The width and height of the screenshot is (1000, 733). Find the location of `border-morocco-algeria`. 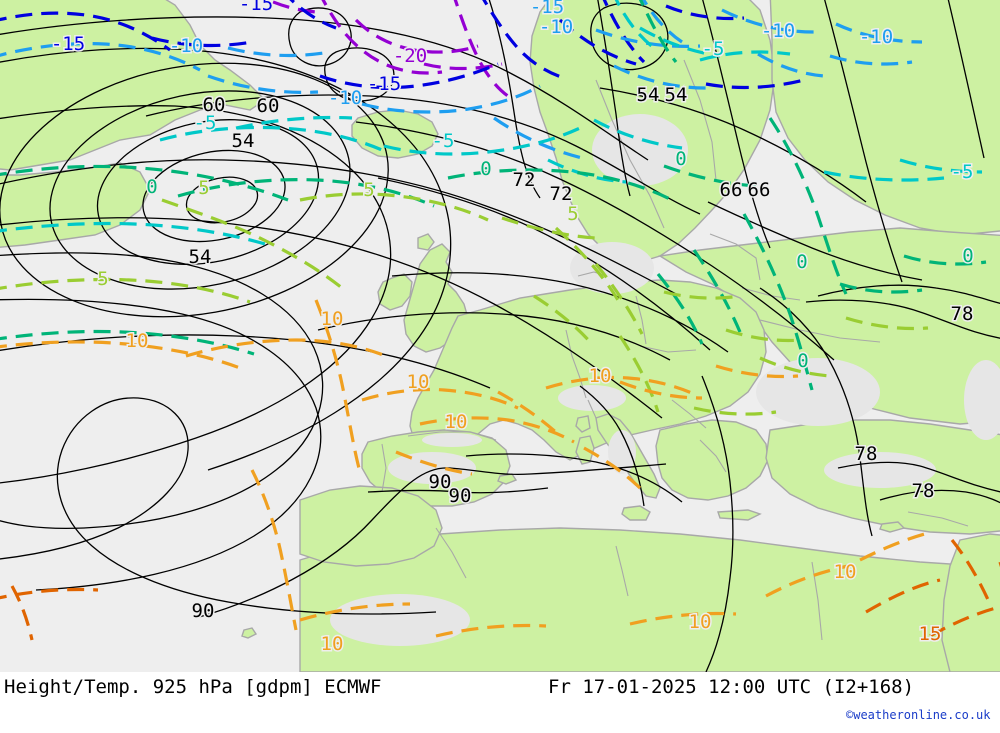

border-morocco-algeria is located at coordinates (451, 553).